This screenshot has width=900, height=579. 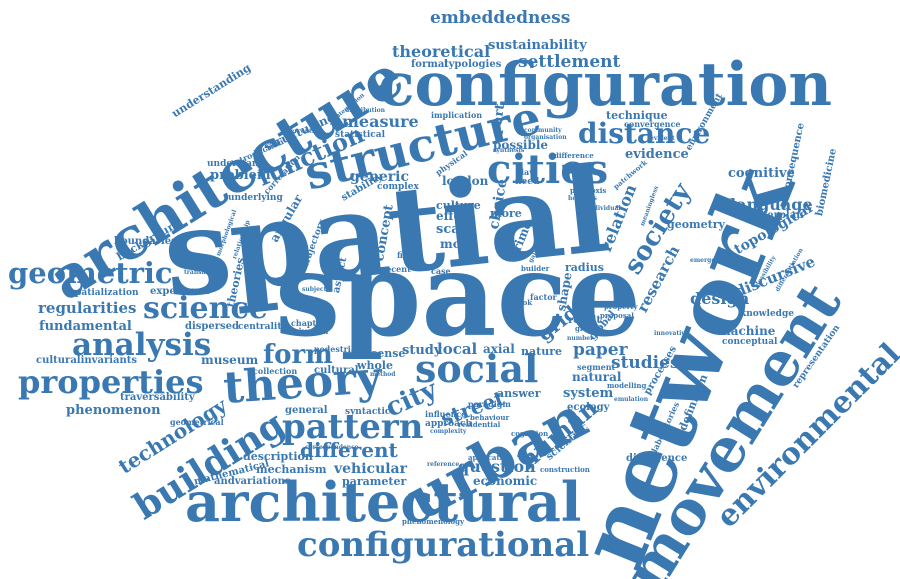 What do you see at coordinates (85, 326) in the screenshot?
I see `word-fundamental: fundamental` at bounding box center [85, 326].